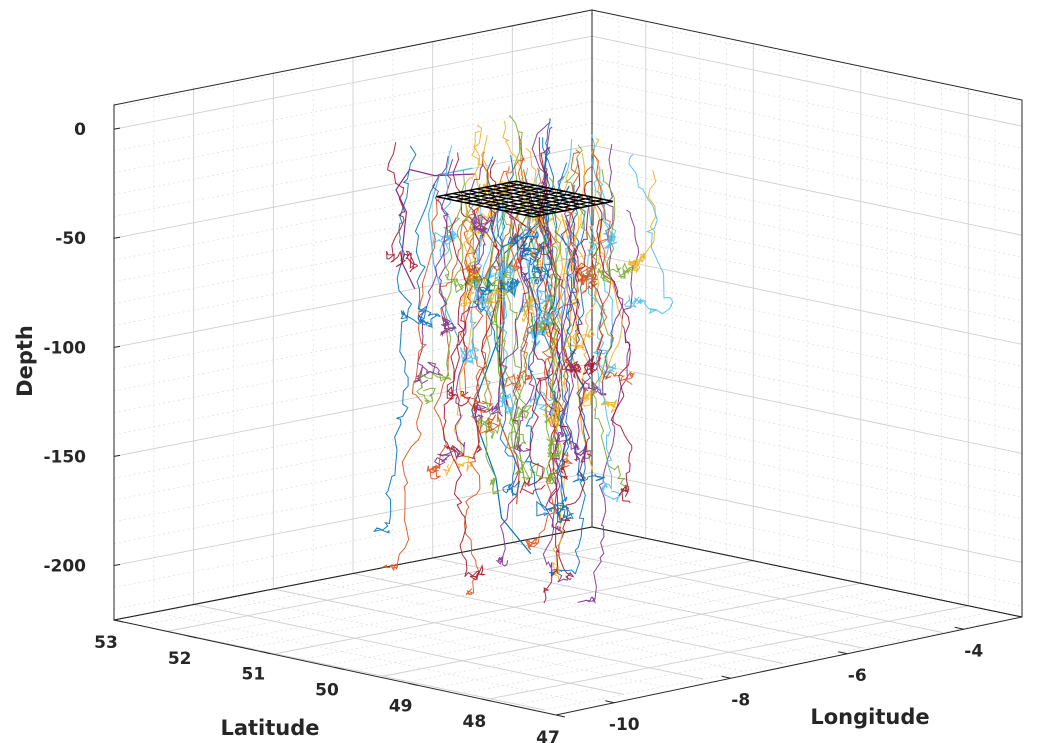  What do you see at coordinates (474, 722) in the screenshot?
I see `y-tick-label: 48` at bounding box center [474, 722].